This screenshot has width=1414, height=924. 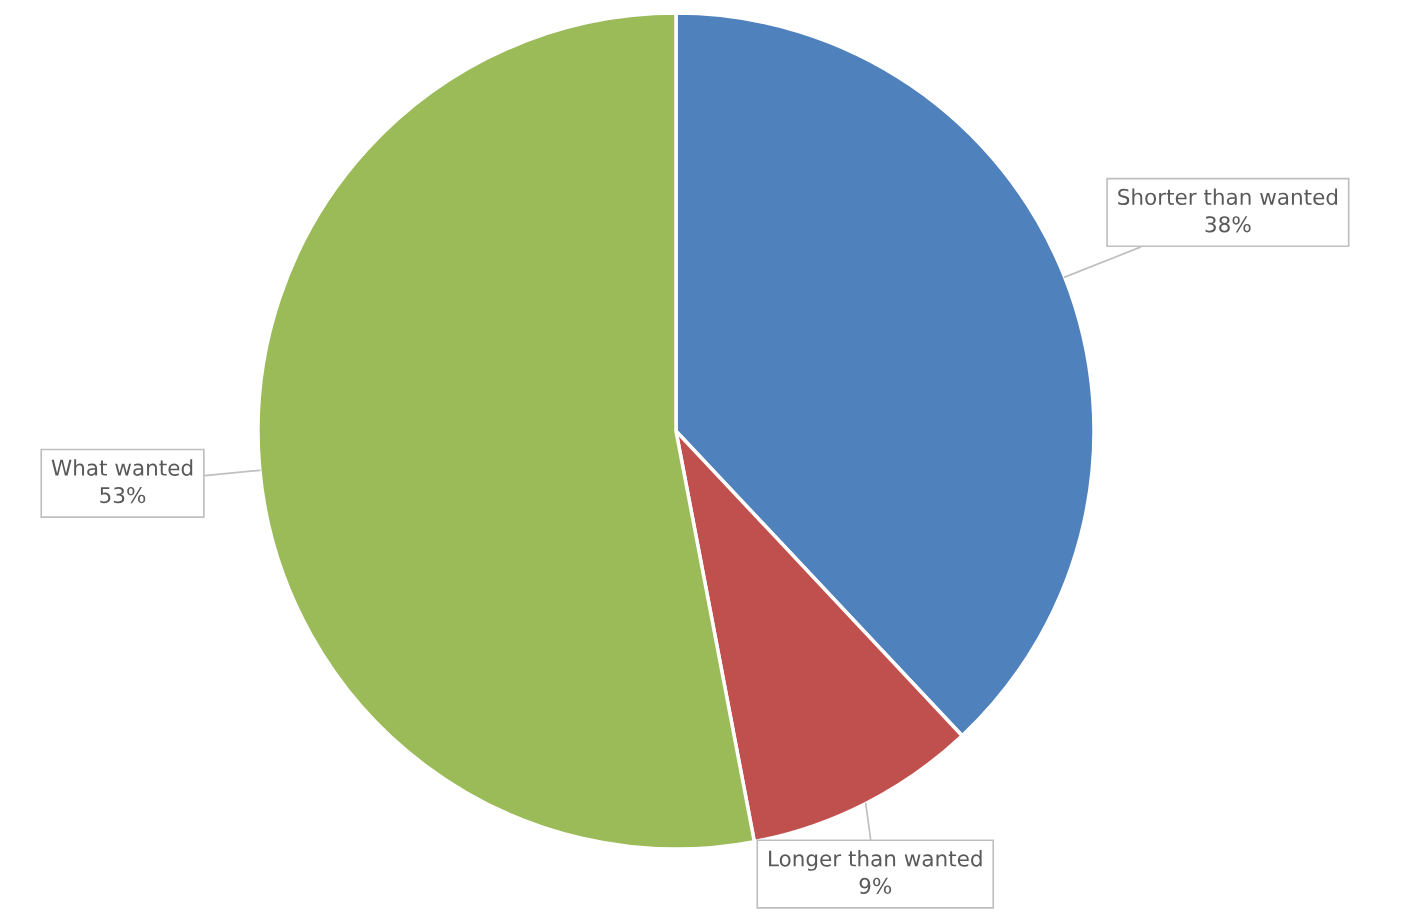 I want to click on data-label: 9%, so click(x=875, y=886).